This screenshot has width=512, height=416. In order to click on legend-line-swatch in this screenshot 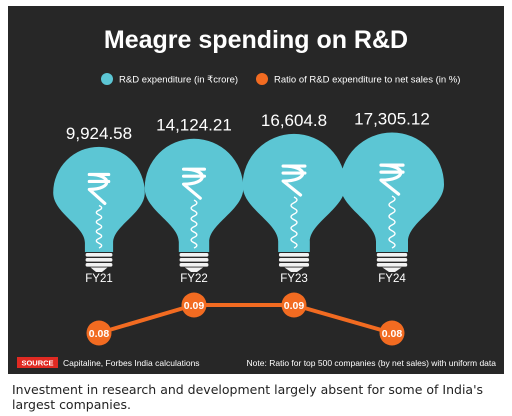, I will do `click(262, 79)`.